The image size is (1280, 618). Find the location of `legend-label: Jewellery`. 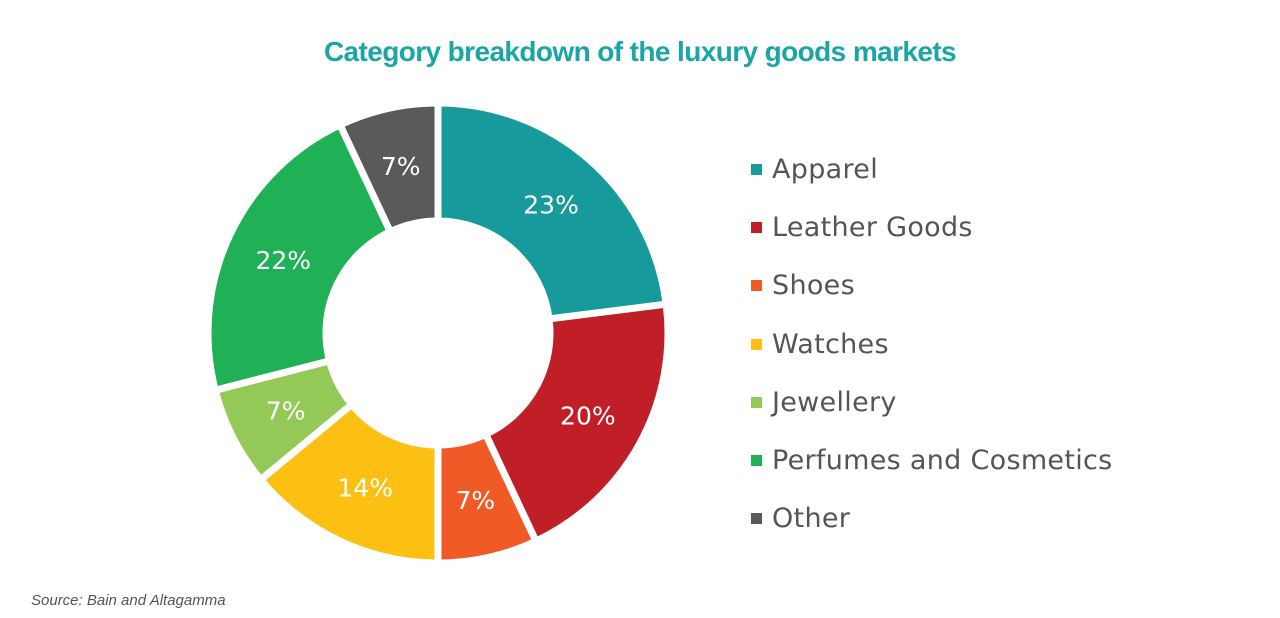

legend-label: Jewellery is located at coordinates (834, 402).